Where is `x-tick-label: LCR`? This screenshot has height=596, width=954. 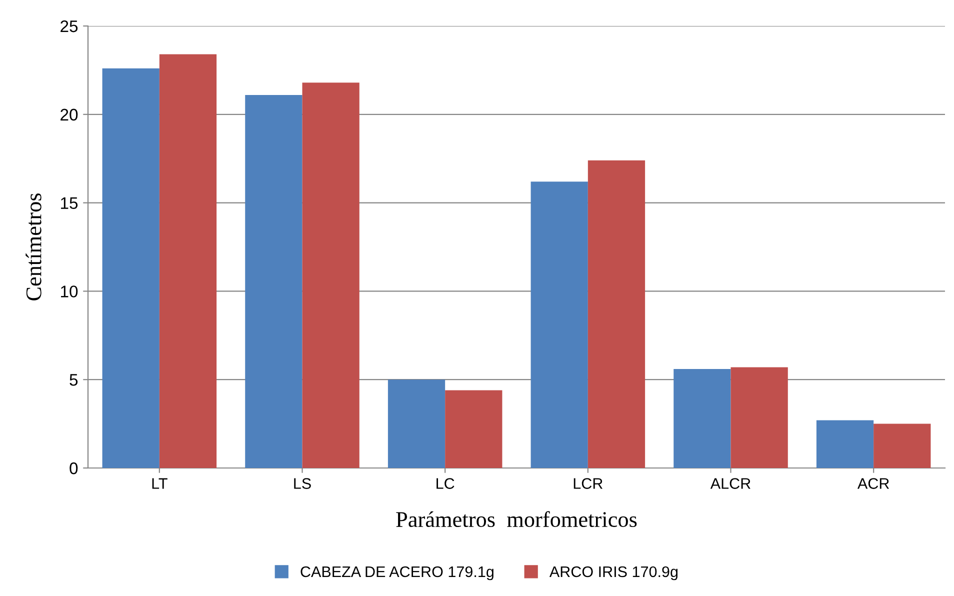 x-tick-label: LCR is located at coordinates (588, 483).